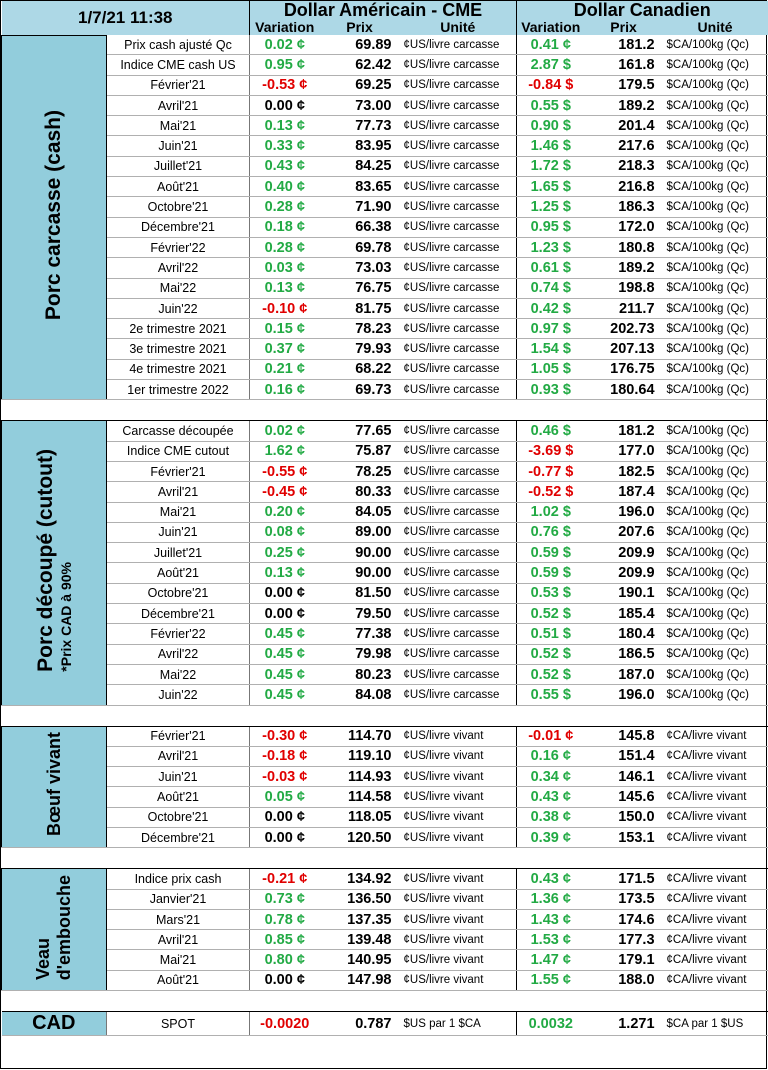  Describe the element at coordinates (178, 675) in the screenshot. I see `row-label: Mai'22` at that location.